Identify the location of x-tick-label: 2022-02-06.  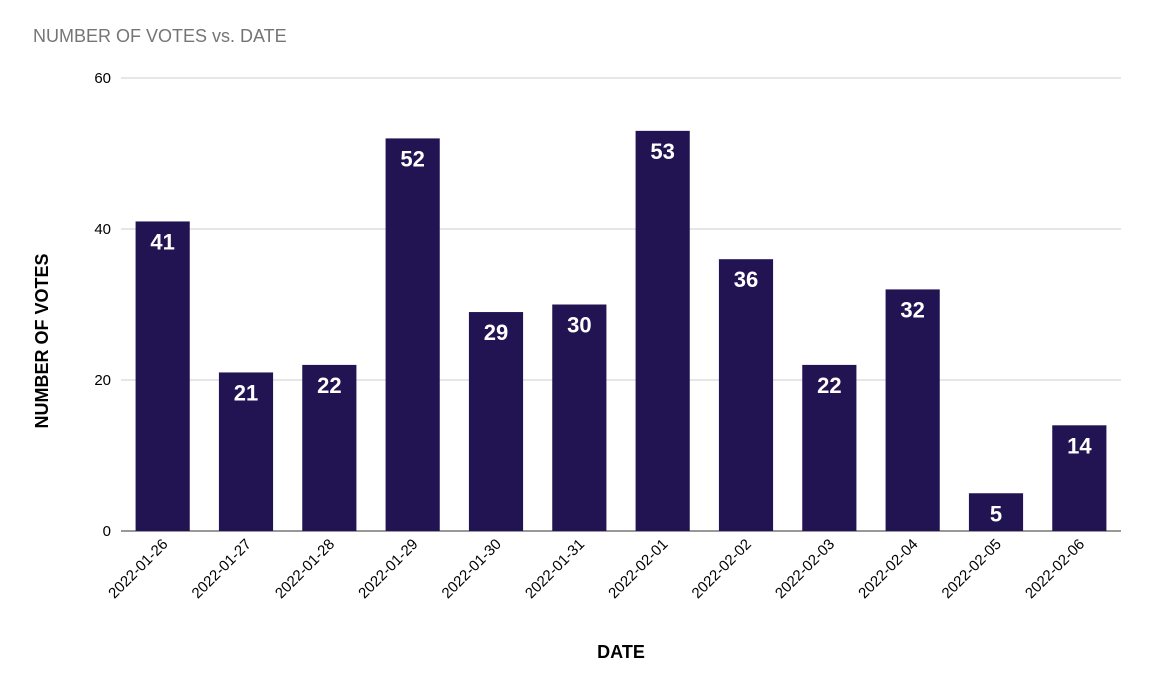
(1055, 569).